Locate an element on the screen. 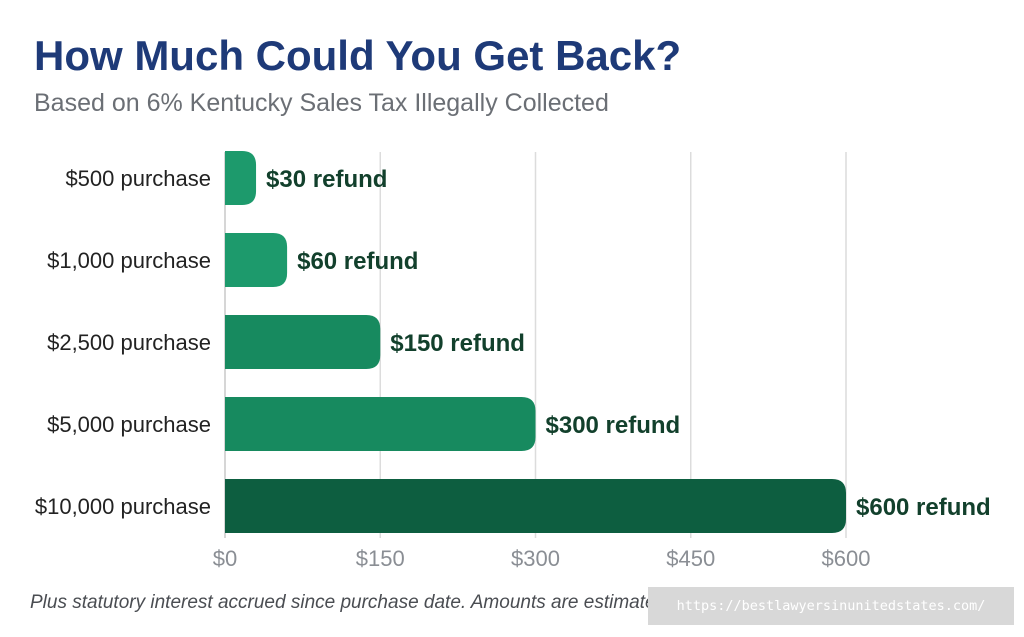 Image resolution: width=1024 pixels, height=637 pixels. x-tick-label: $300 is located at coordinates (535, 558).